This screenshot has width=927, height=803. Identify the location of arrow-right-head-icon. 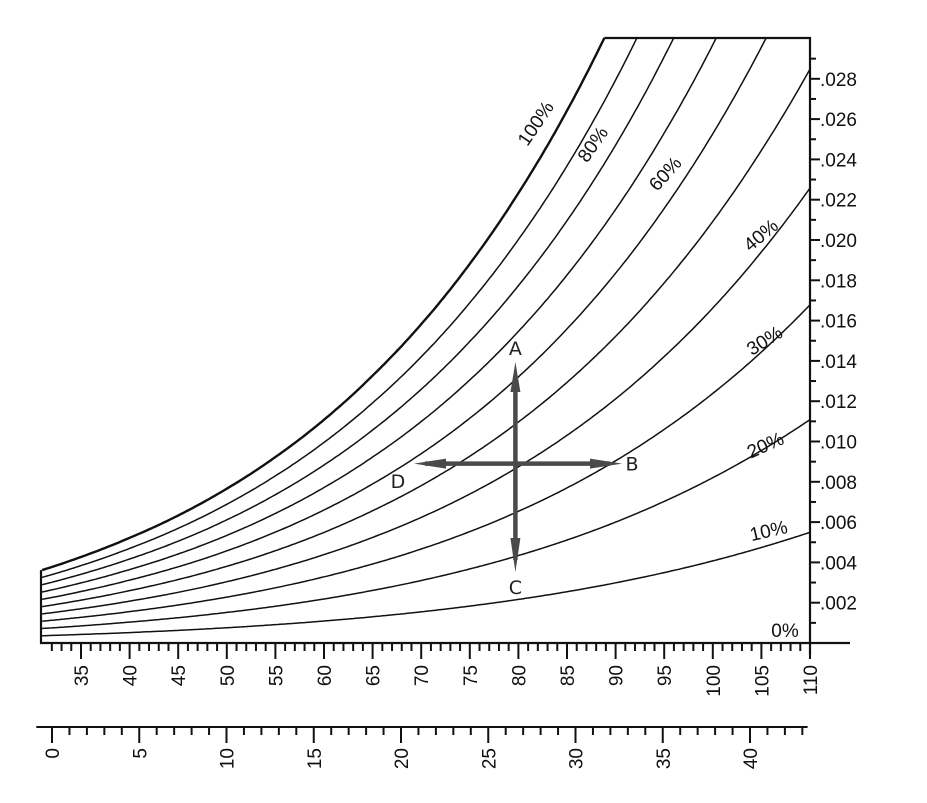
(606, 463).